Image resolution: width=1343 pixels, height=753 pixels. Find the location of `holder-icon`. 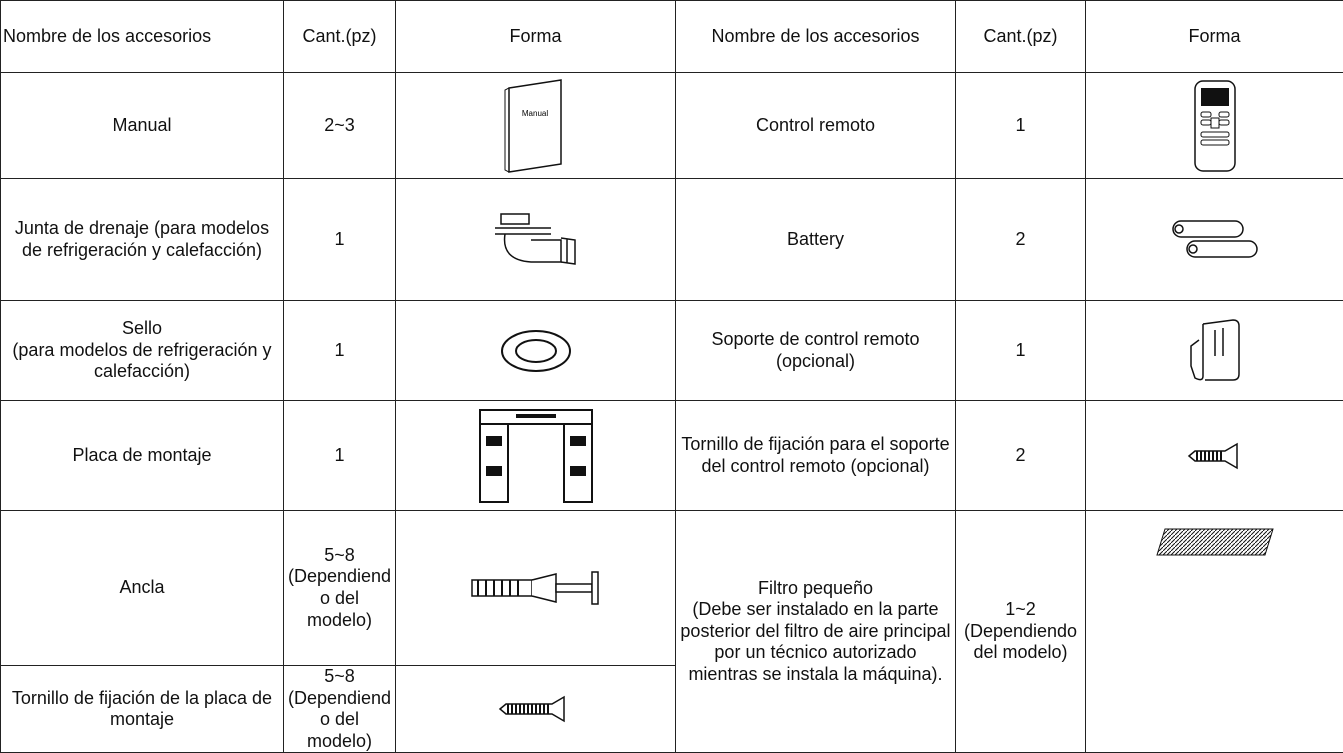

holder-icon is located at coordinates (1215, 351).